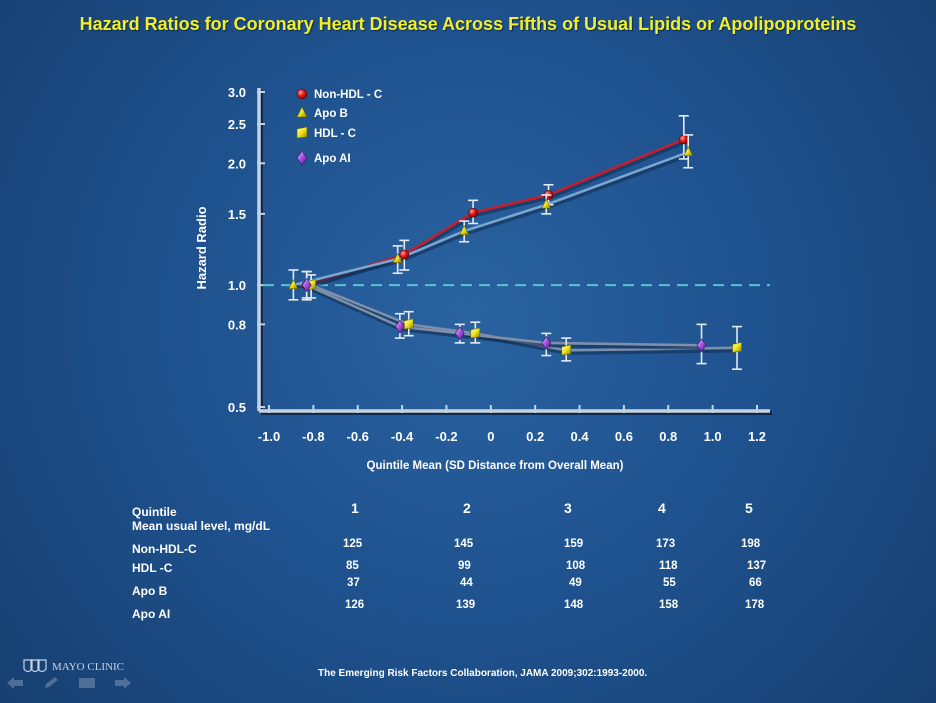 The width and height of the screenshot is (936, 703). Describe the element at coordinates (348, 95) in the screenshot. I see `legend-label: Non-HDL - C` at that location.